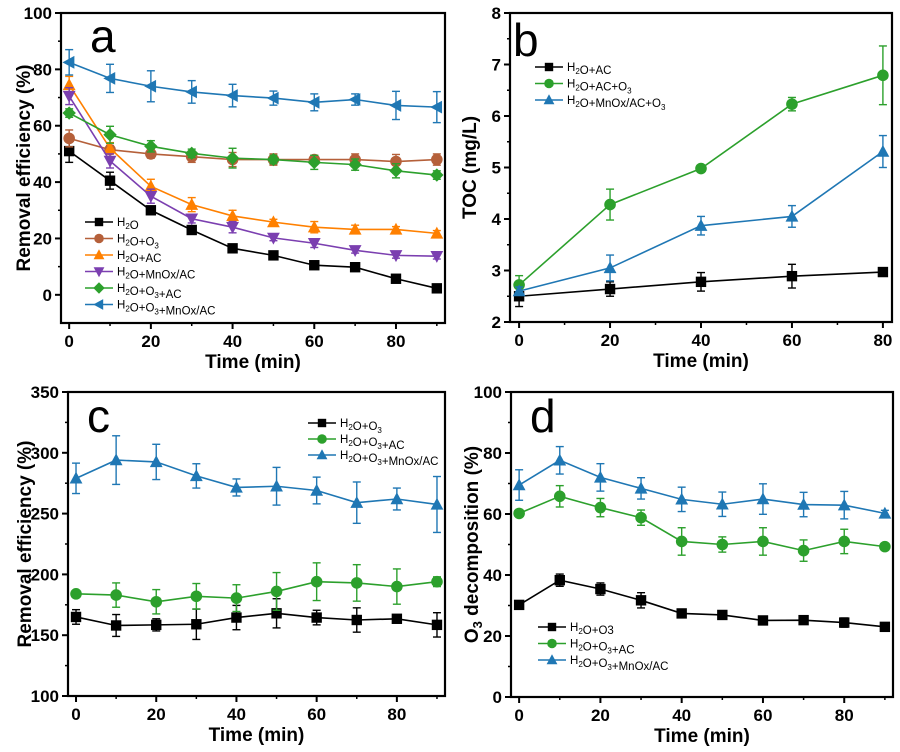 Image resolution: width=900 pixels, height=752 pixels. I want to click on y-tick-label: 40, so click(492, 575).